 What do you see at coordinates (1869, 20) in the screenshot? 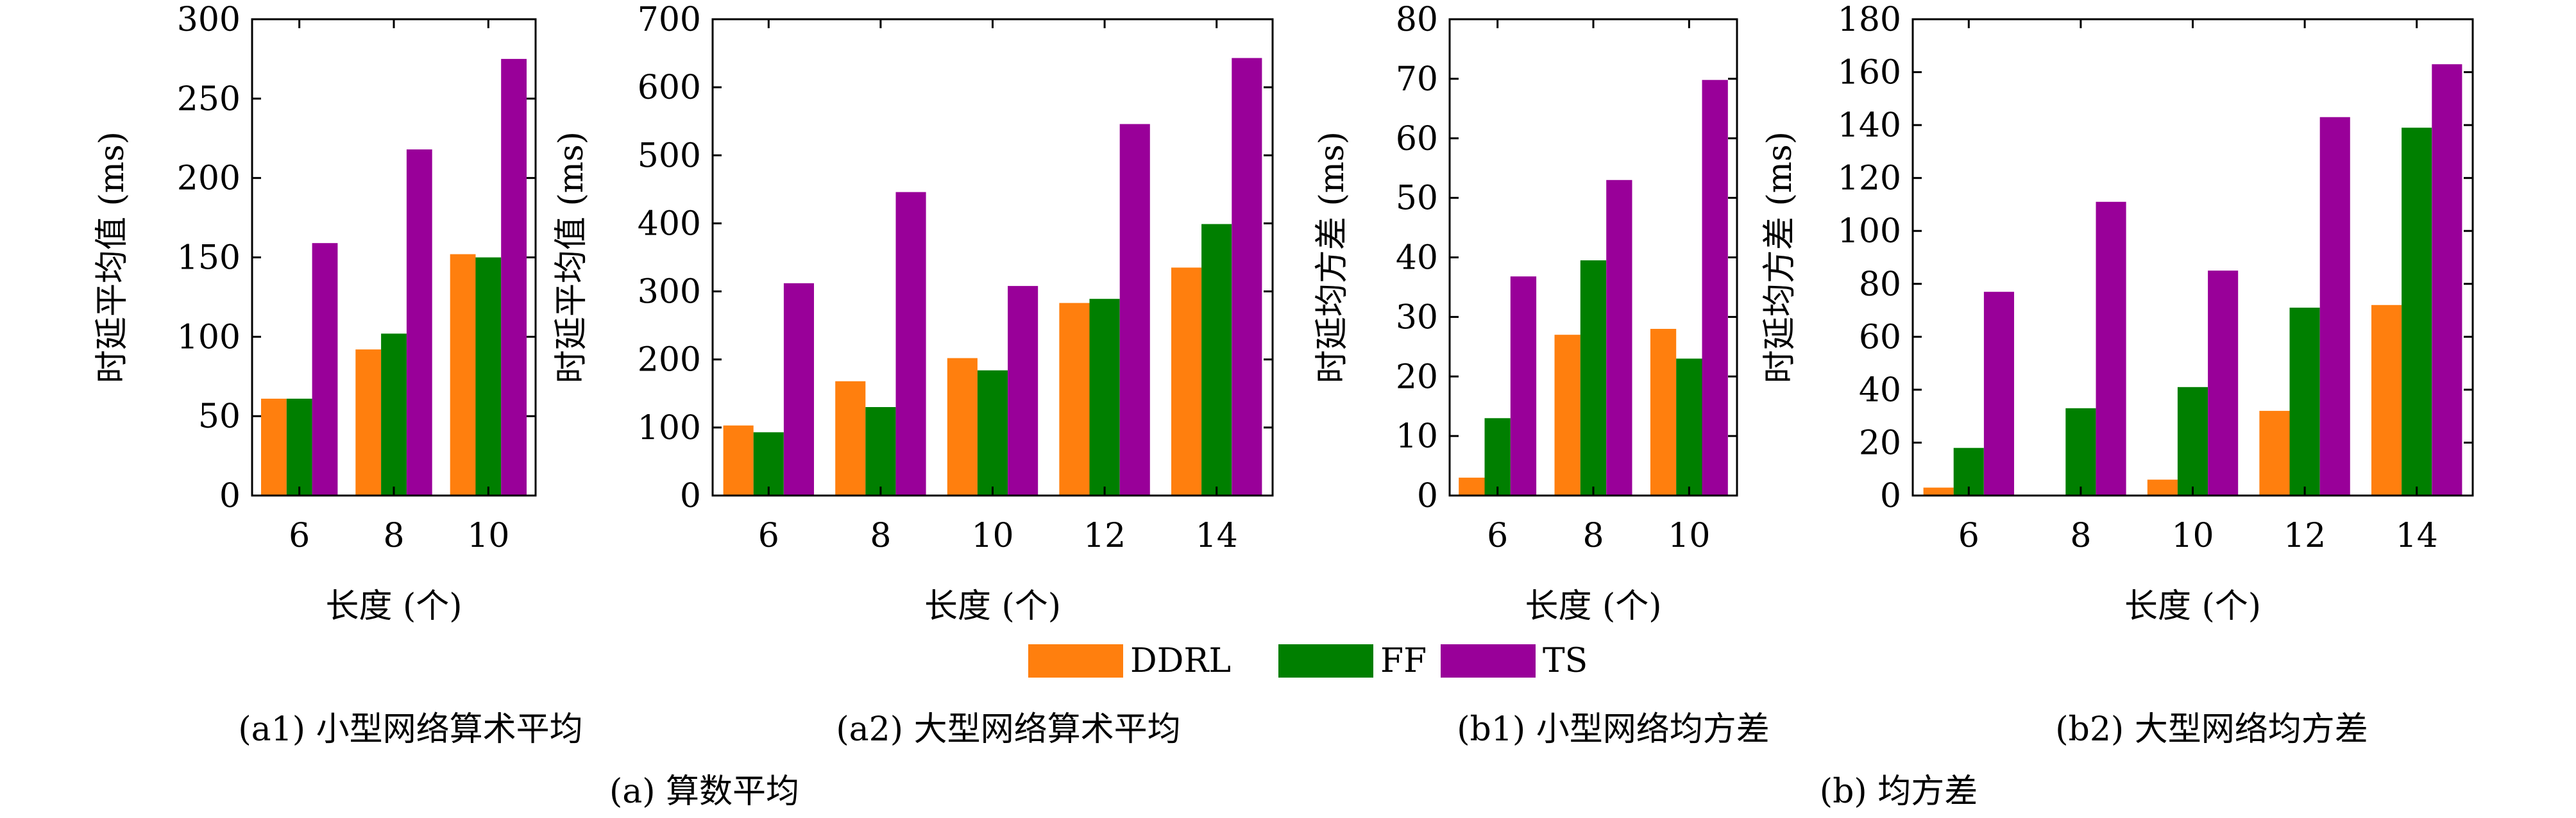
I see `y-tick-label: 180` at bounding box center [1869, 20].